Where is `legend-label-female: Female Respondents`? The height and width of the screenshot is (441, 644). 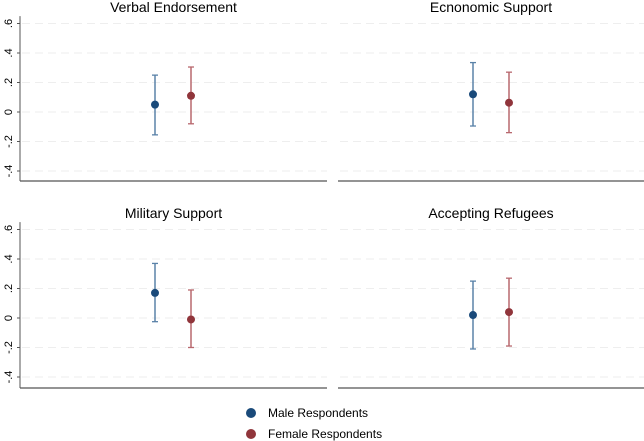 legend-label-female: Female Respondents is located at coordinates (325, 434).